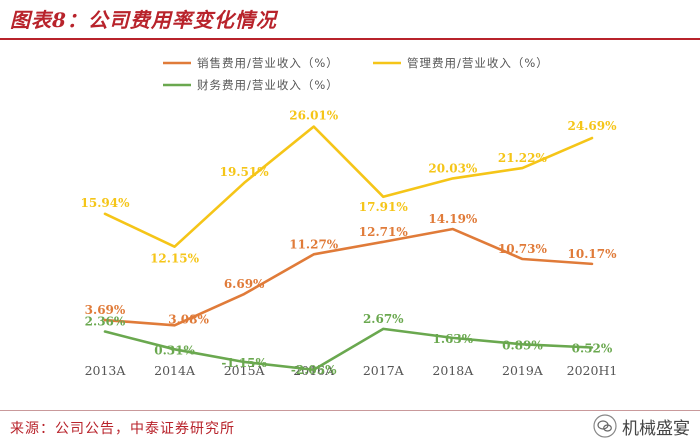 This screenshot has width=700, height=445. Describe the element at coordinates (244, 284) in the screenshot. I see `data-label: 6.69%` at that location.